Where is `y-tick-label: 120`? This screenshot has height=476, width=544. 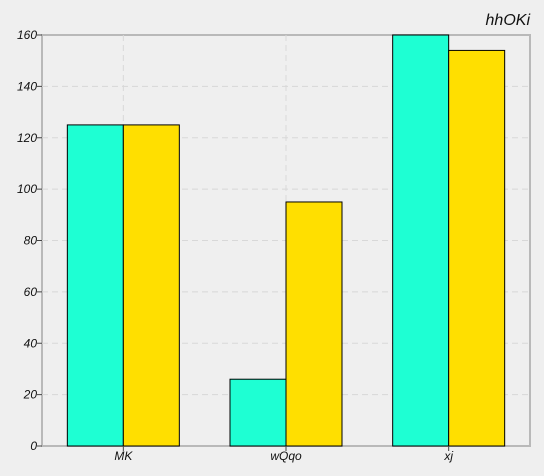 y-tick-label: 120 is located at coordinates (27, 138).